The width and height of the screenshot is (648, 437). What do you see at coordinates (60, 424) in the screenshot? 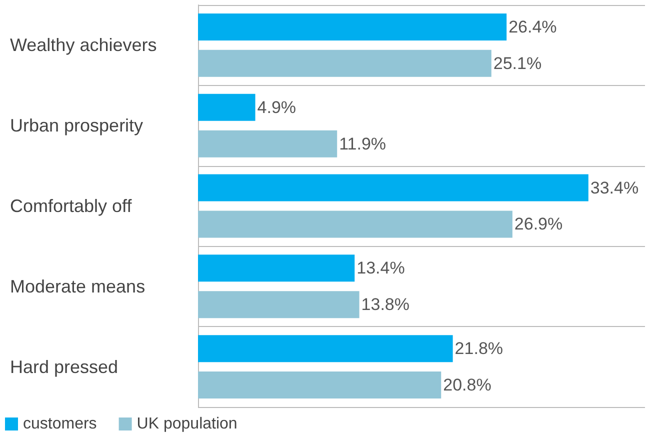
I see `legend-label: customers` at bounding box center [60, 424].